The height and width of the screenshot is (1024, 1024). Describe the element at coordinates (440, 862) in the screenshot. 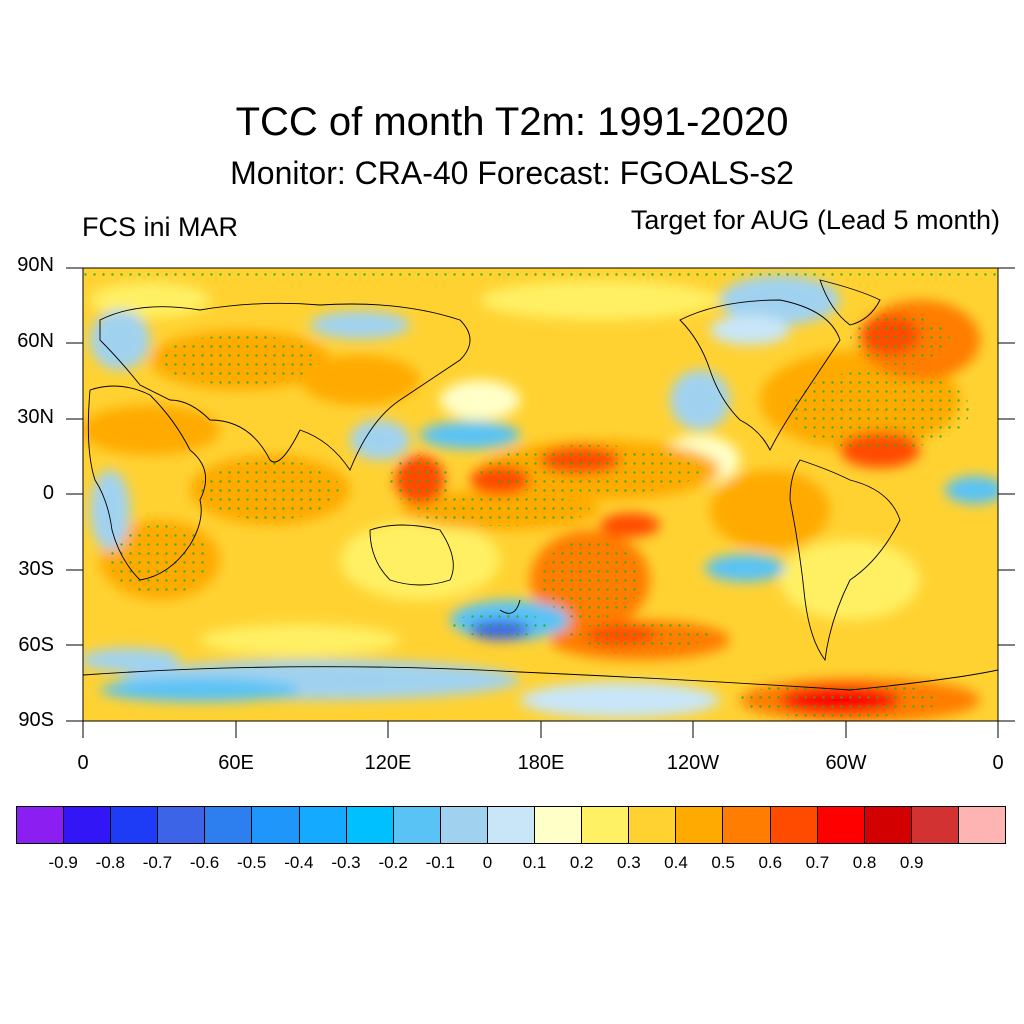

I see `colorbar-label: -0.1` at that location.